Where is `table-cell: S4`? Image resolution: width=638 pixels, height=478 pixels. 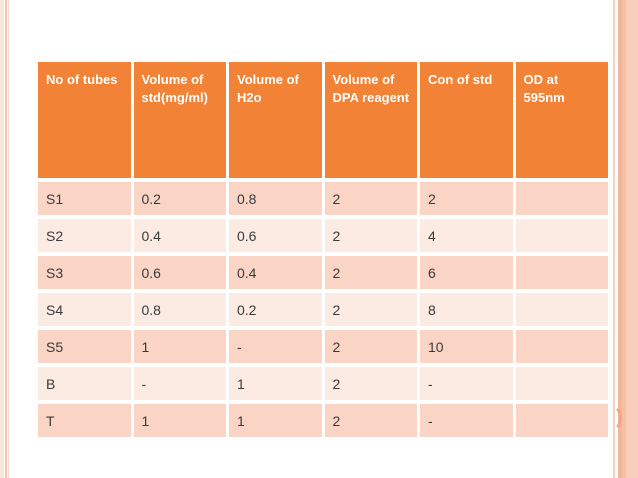 table-cell: S4 is located at coordinates (84, 309).